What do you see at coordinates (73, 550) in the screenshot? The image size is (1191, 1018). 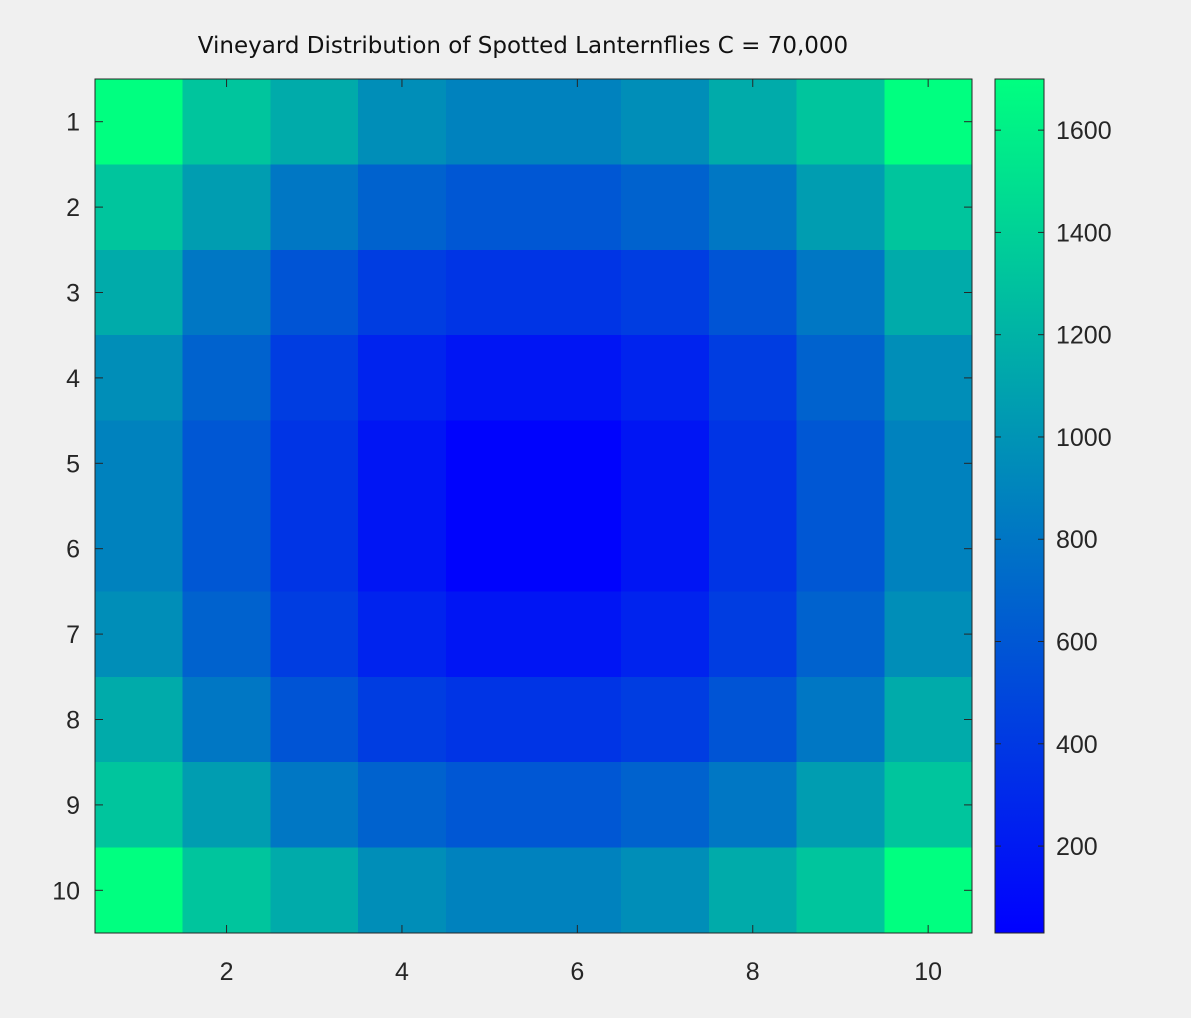 I see `y-tick-label: 6` at bounding box center [73, 550].